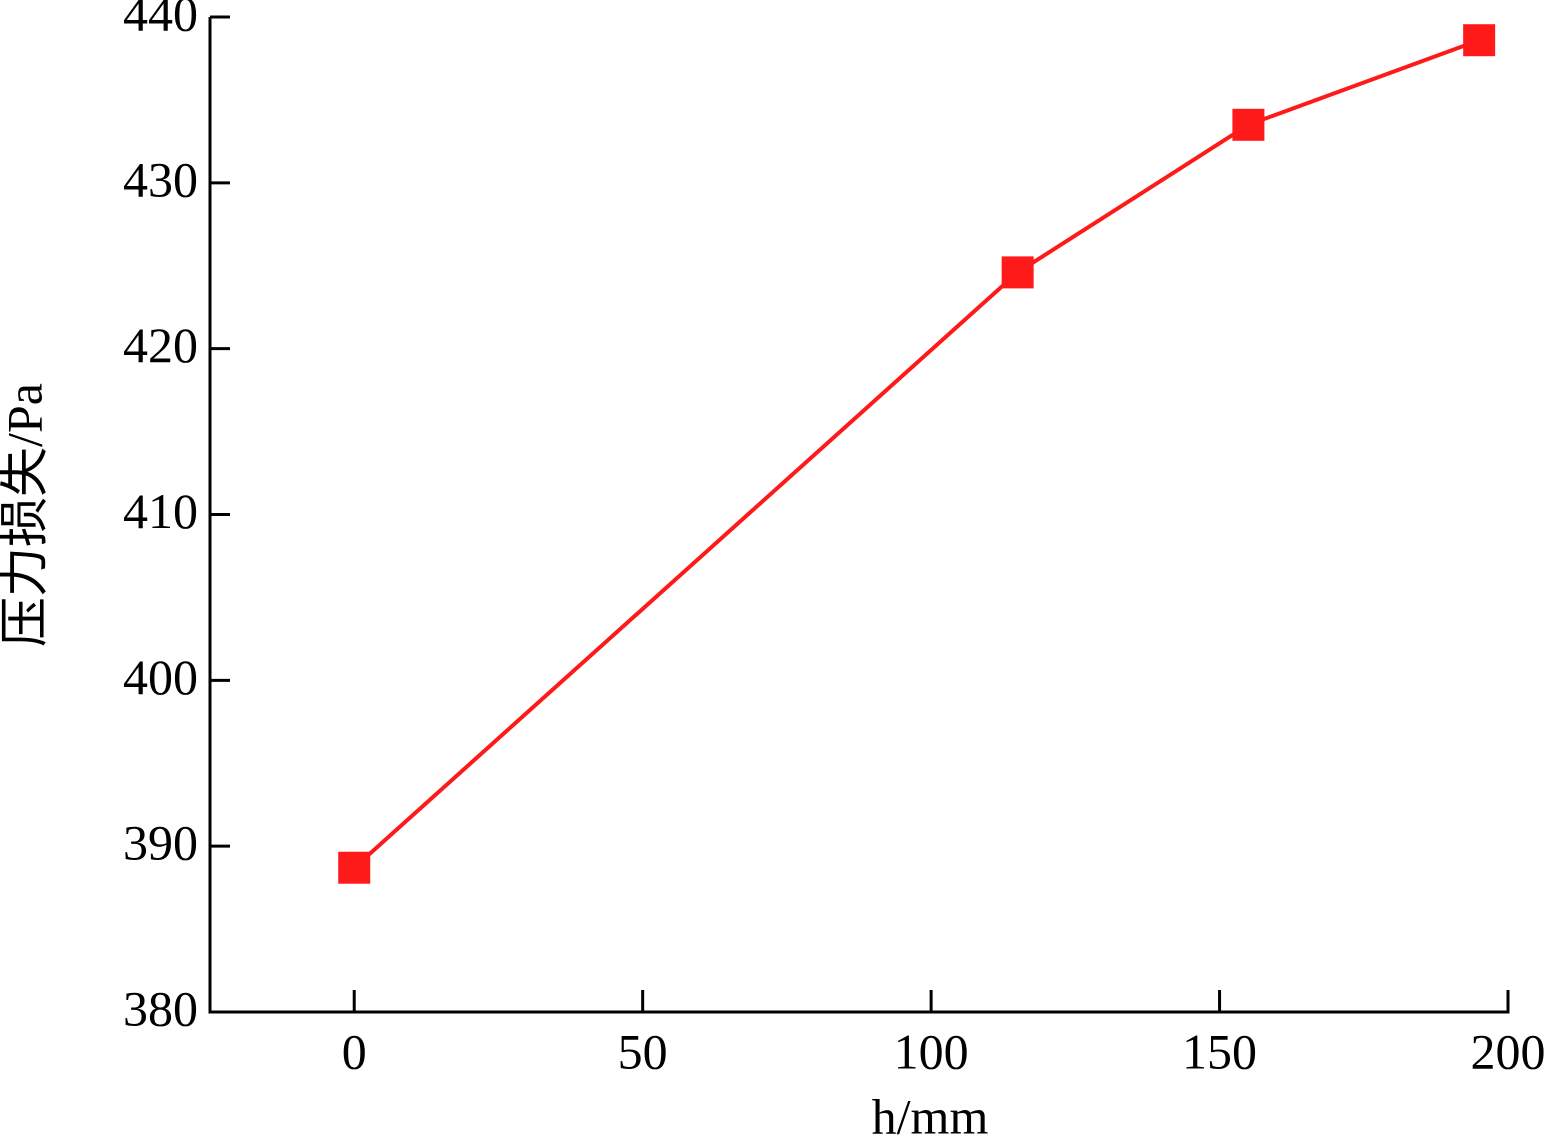 The image size is (1554, 1147). Describe the element at coordinates (26, 515) in the screenshot. I see `y-axis-label: 压力损失/Pa` at that location.